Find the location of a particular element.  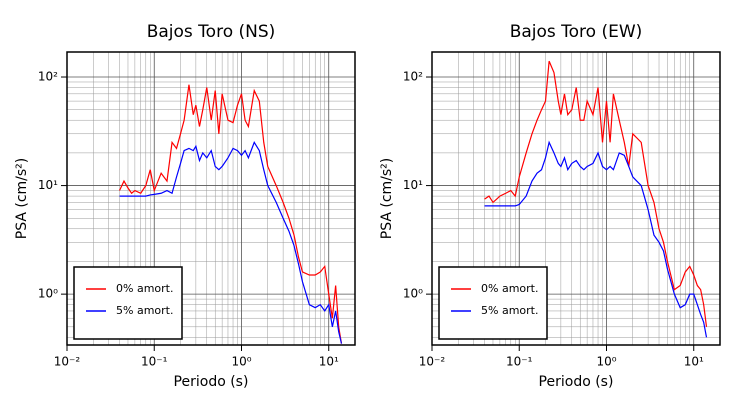

chart-title: Bajos Toro (NS) is located at coordinates (211, 32).